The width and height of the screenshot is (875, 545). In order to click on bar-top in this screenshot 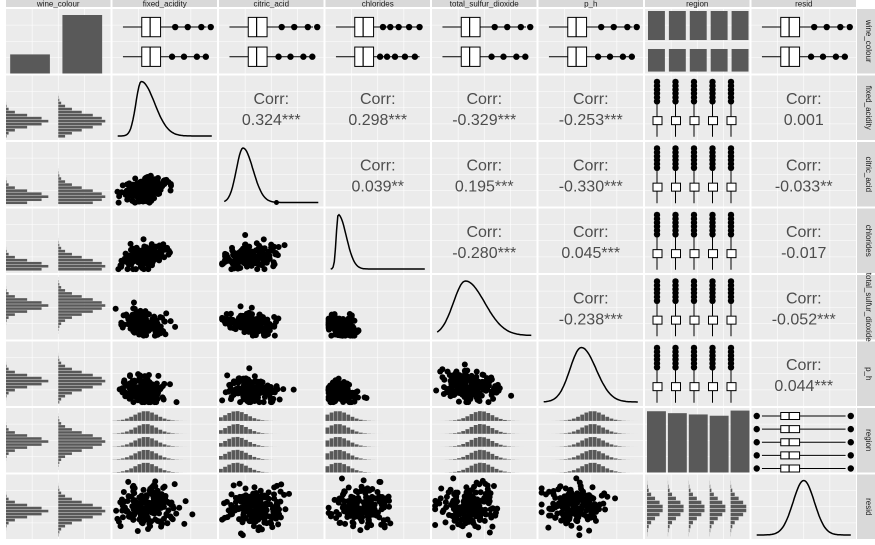, I will do `click(698, 25)`.